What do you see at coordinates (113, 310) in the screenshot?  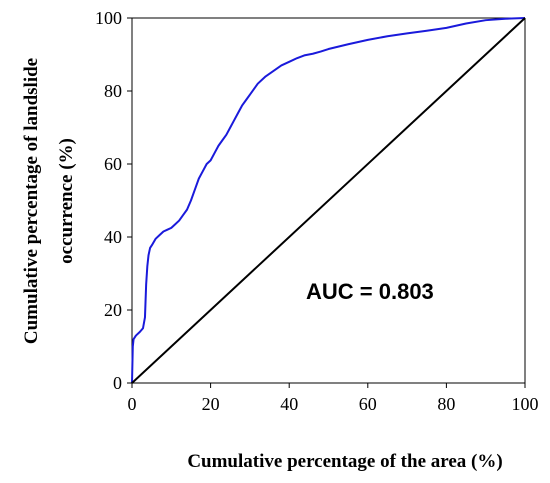 I see `y-tick-label: 20` at bounding box center [113, 310].